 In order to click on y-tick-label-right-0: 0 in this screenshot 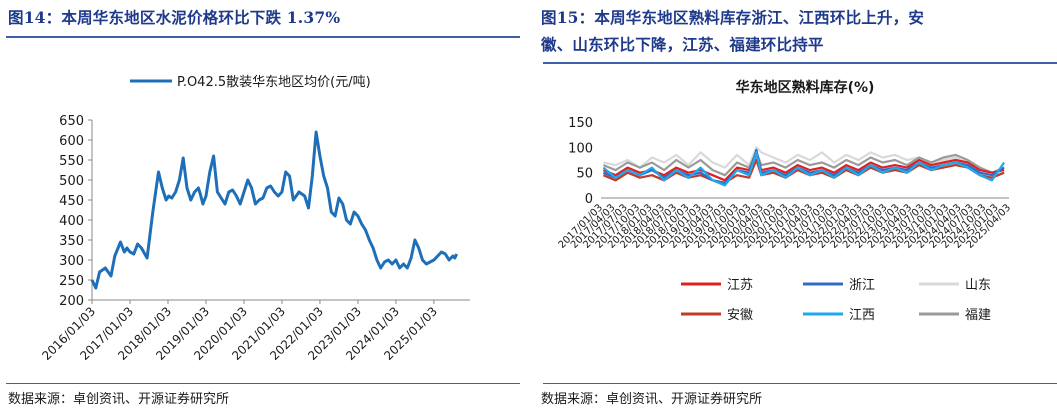, I will do `click(589, 199)`.